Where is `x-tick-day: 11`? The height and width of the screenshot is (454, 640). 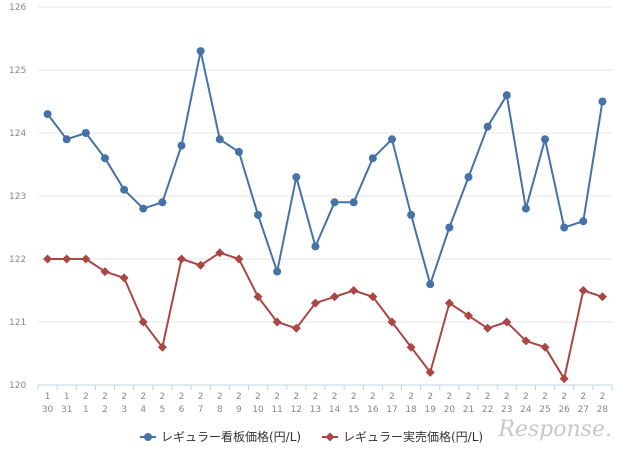
x-tick-day: 11 is located at coordinates (276, 410).